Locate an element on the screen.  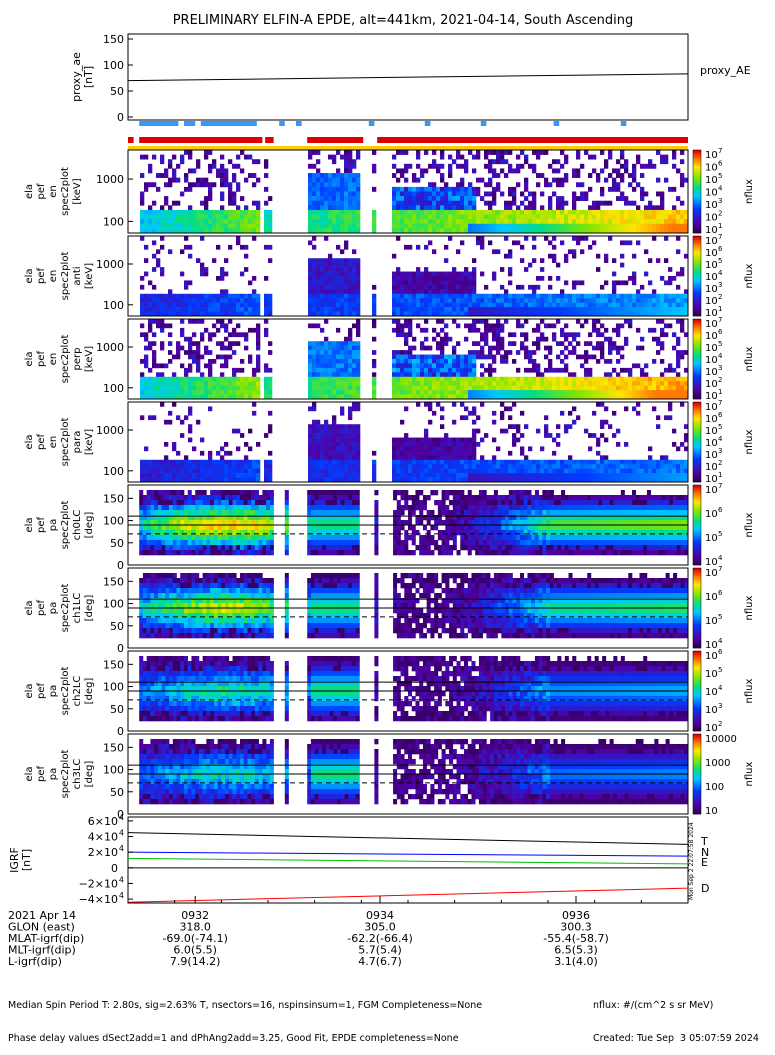
energy-ylabel: pef is located at coordinates (41, 191).